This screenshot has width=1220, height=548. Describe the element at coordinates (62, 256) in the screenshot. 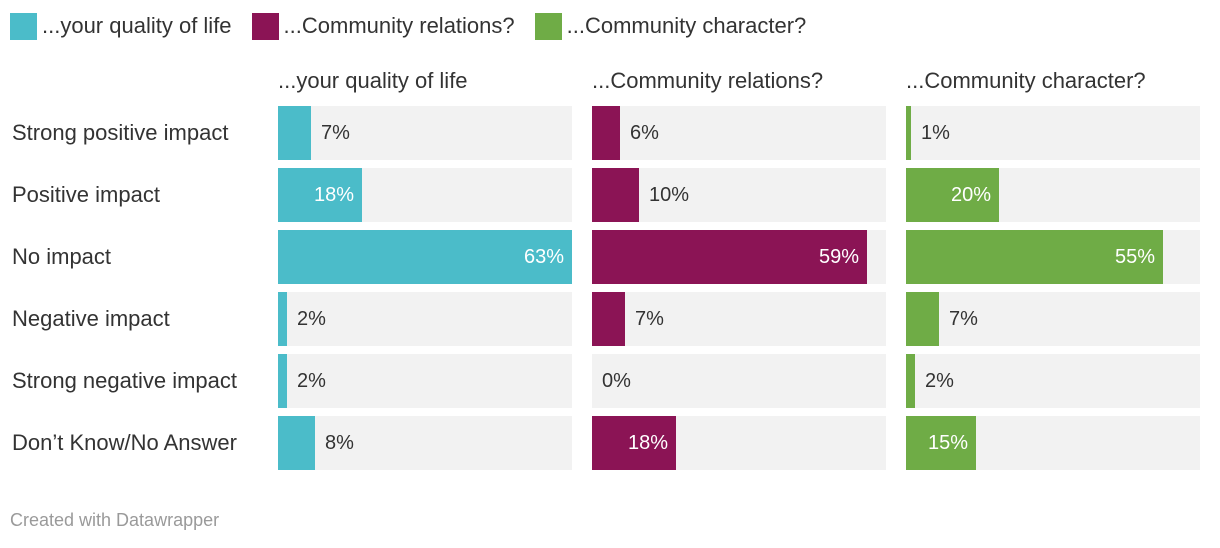

I see `row-label-no-impact: No impact` at that location.